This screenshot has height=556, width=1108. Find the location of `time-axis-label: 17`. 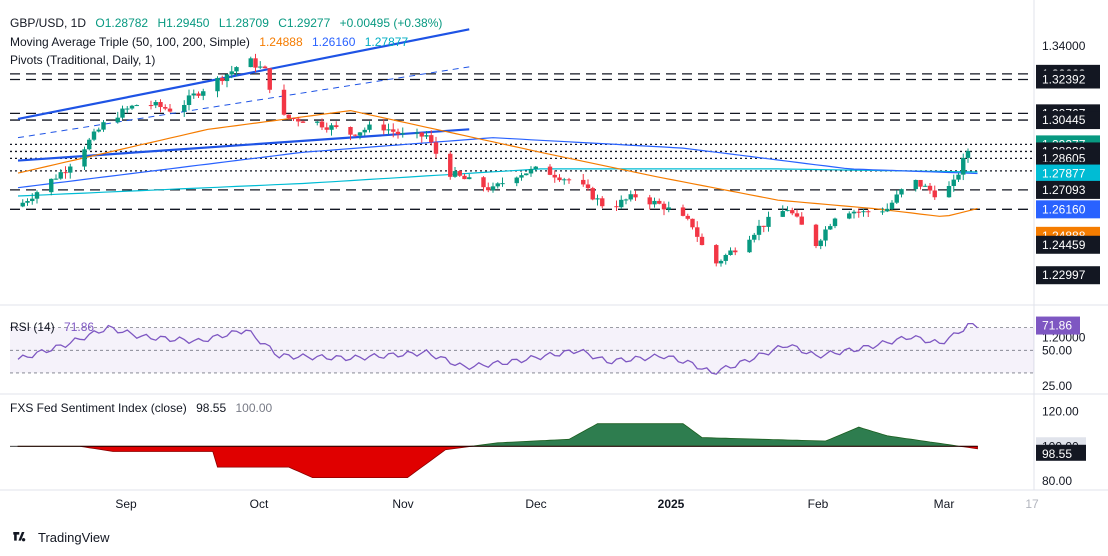

time-axis-label: 17 is located at coordinates (1032, 504).